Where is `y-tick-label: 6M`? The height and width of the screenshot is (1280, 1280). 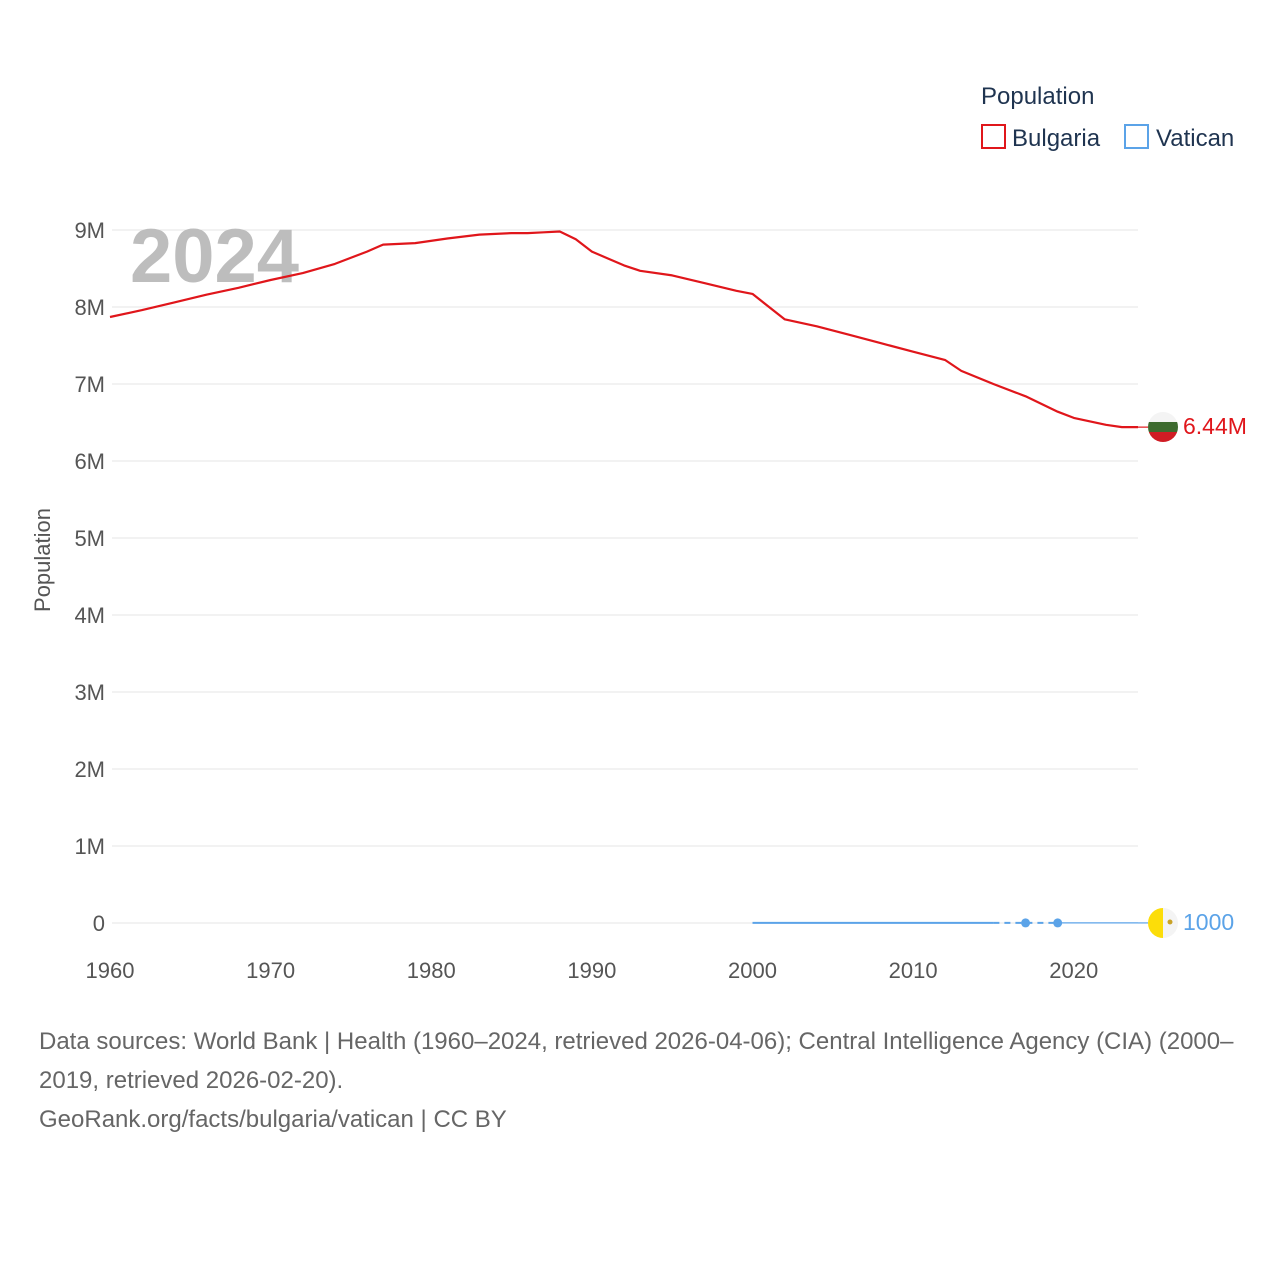 y-tick-label: 6M is located at coordinates (89, 461).